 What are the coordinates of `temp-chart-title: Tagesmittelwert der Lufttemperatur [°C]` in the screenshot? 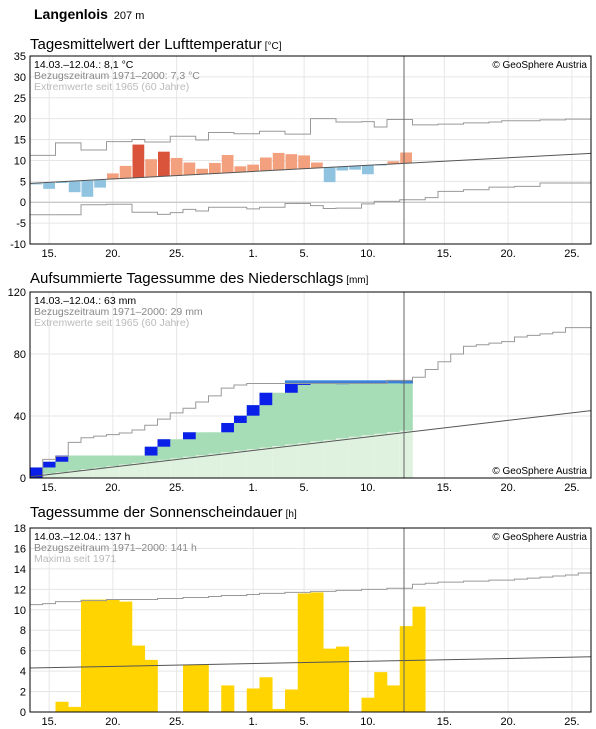 It's located at (156, 44).